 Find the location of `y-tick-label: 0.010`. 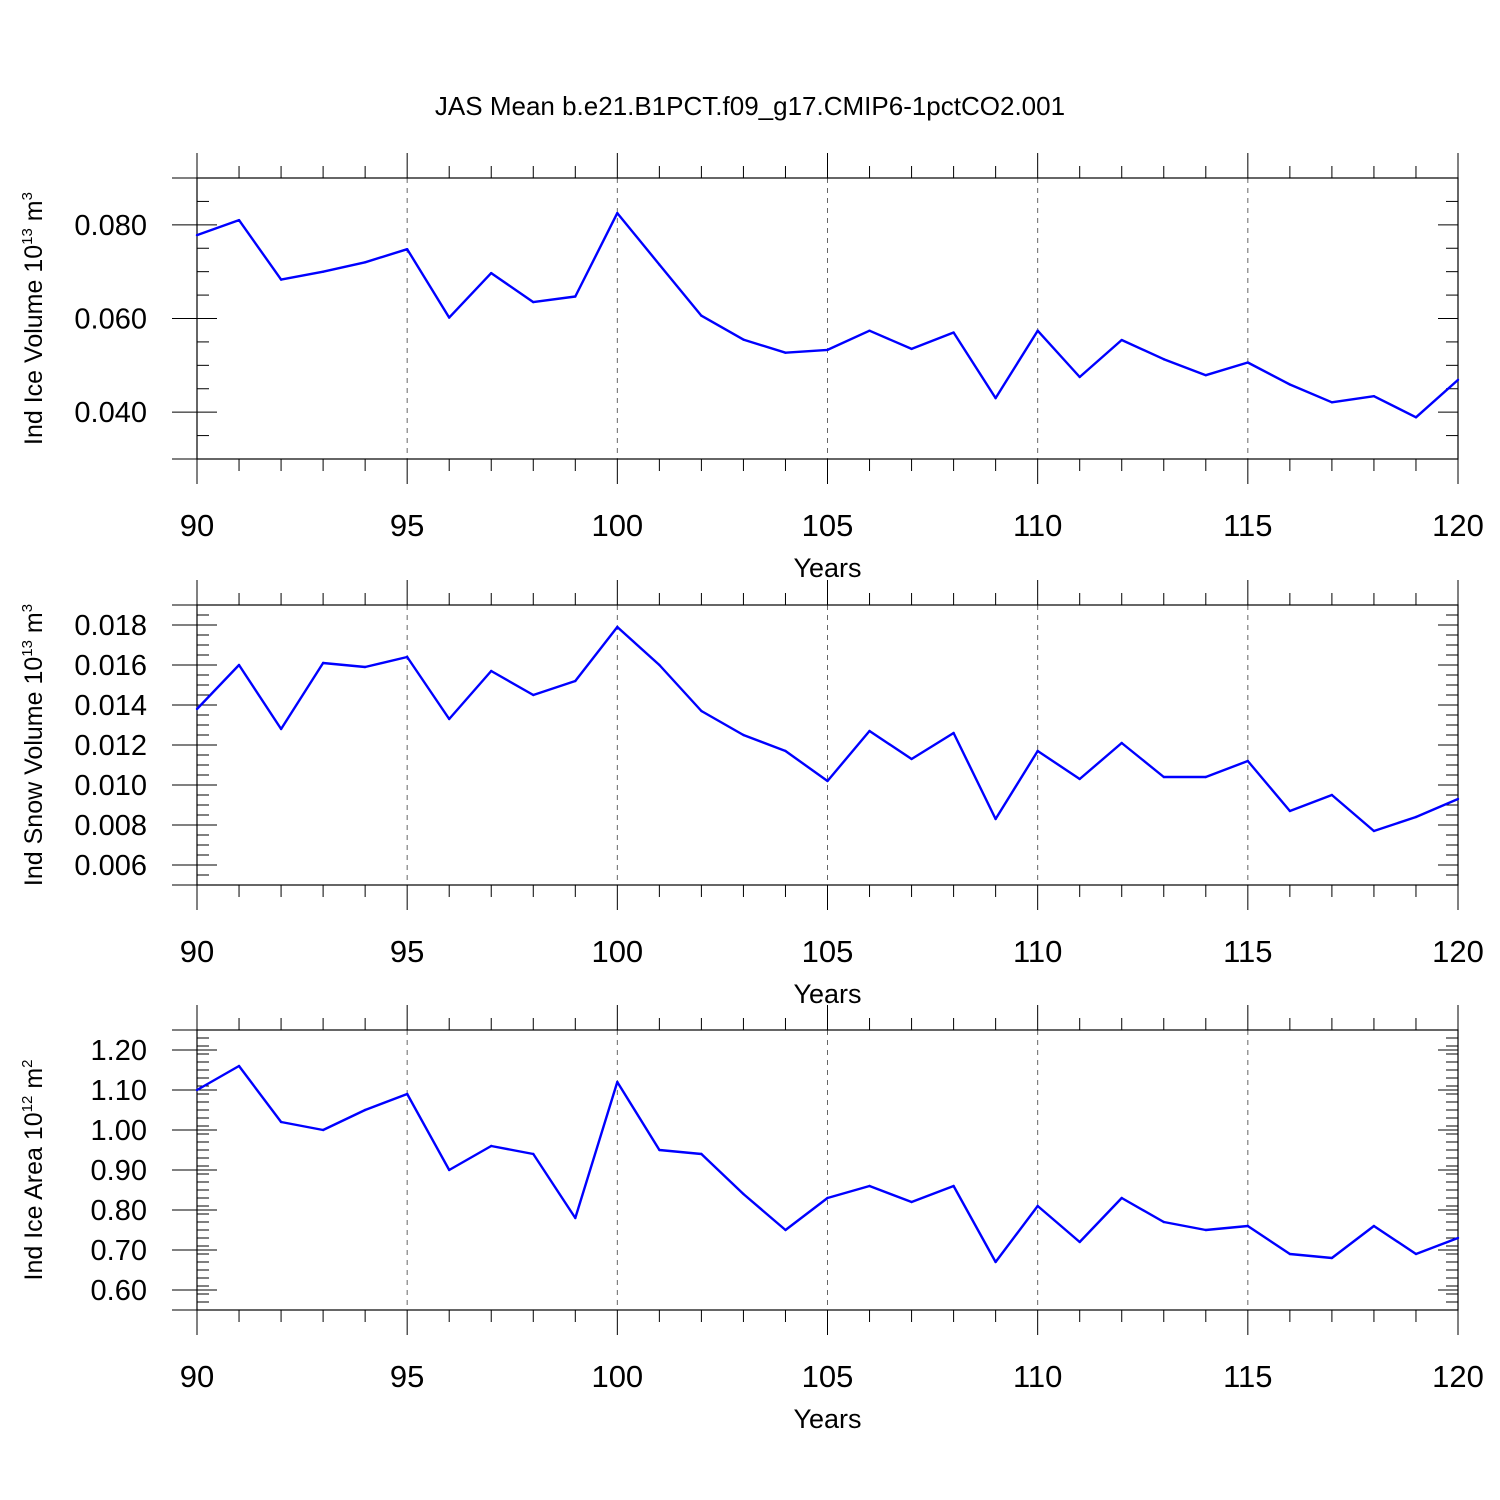

y-tick-label: 0.010 is located at coordinates (110, 786).